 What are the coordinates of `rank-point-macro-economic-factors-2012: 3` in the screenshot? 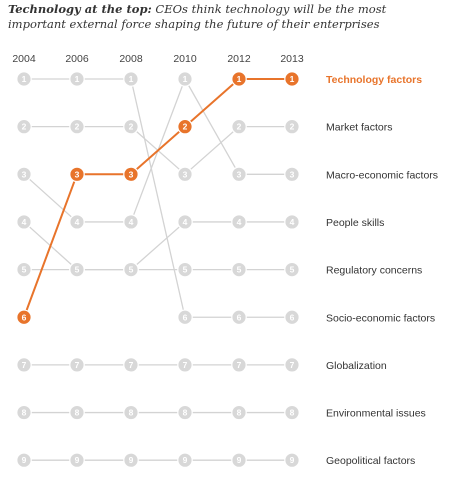 It's located at (239, 174).